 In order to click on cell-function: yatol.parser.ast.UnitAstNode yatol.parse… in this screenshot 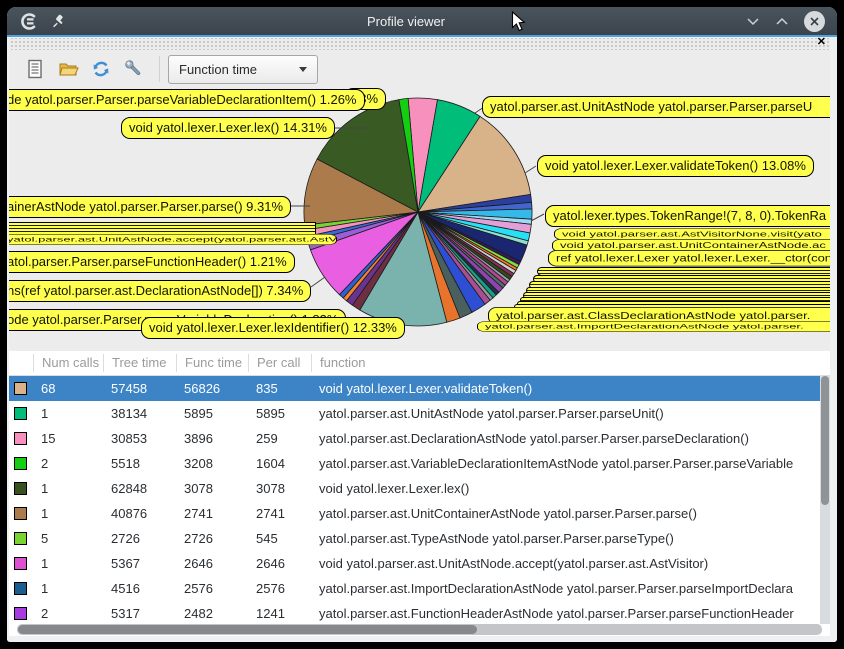, I will do `click(491, 413)`.